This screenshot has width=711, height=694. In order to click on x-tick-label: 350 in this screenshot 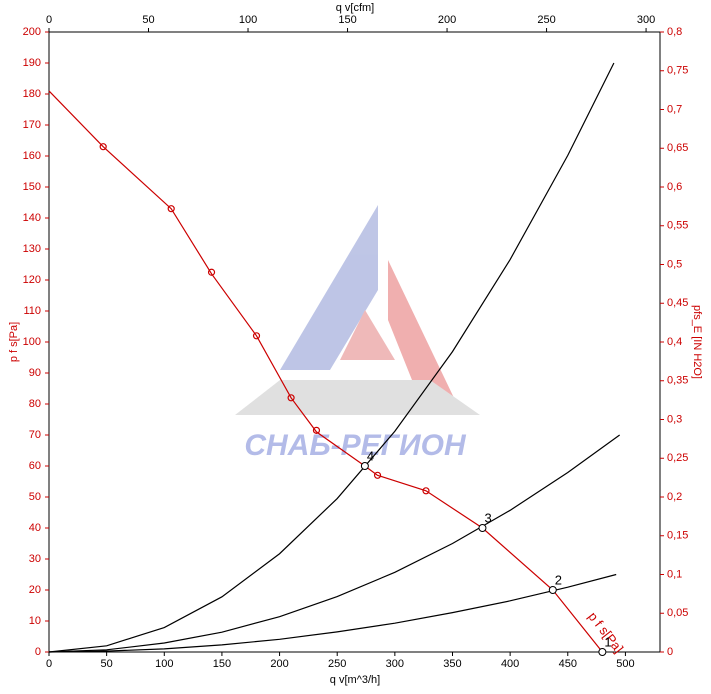, I will do `click(452, 664)`.